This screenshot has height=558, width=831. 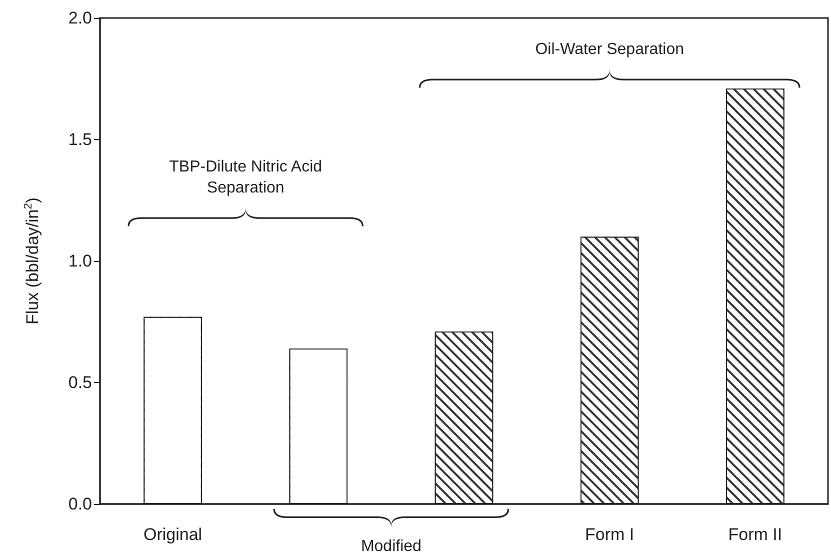 I want to click on x-tick-label: Form II, so click(x=755, y=534).